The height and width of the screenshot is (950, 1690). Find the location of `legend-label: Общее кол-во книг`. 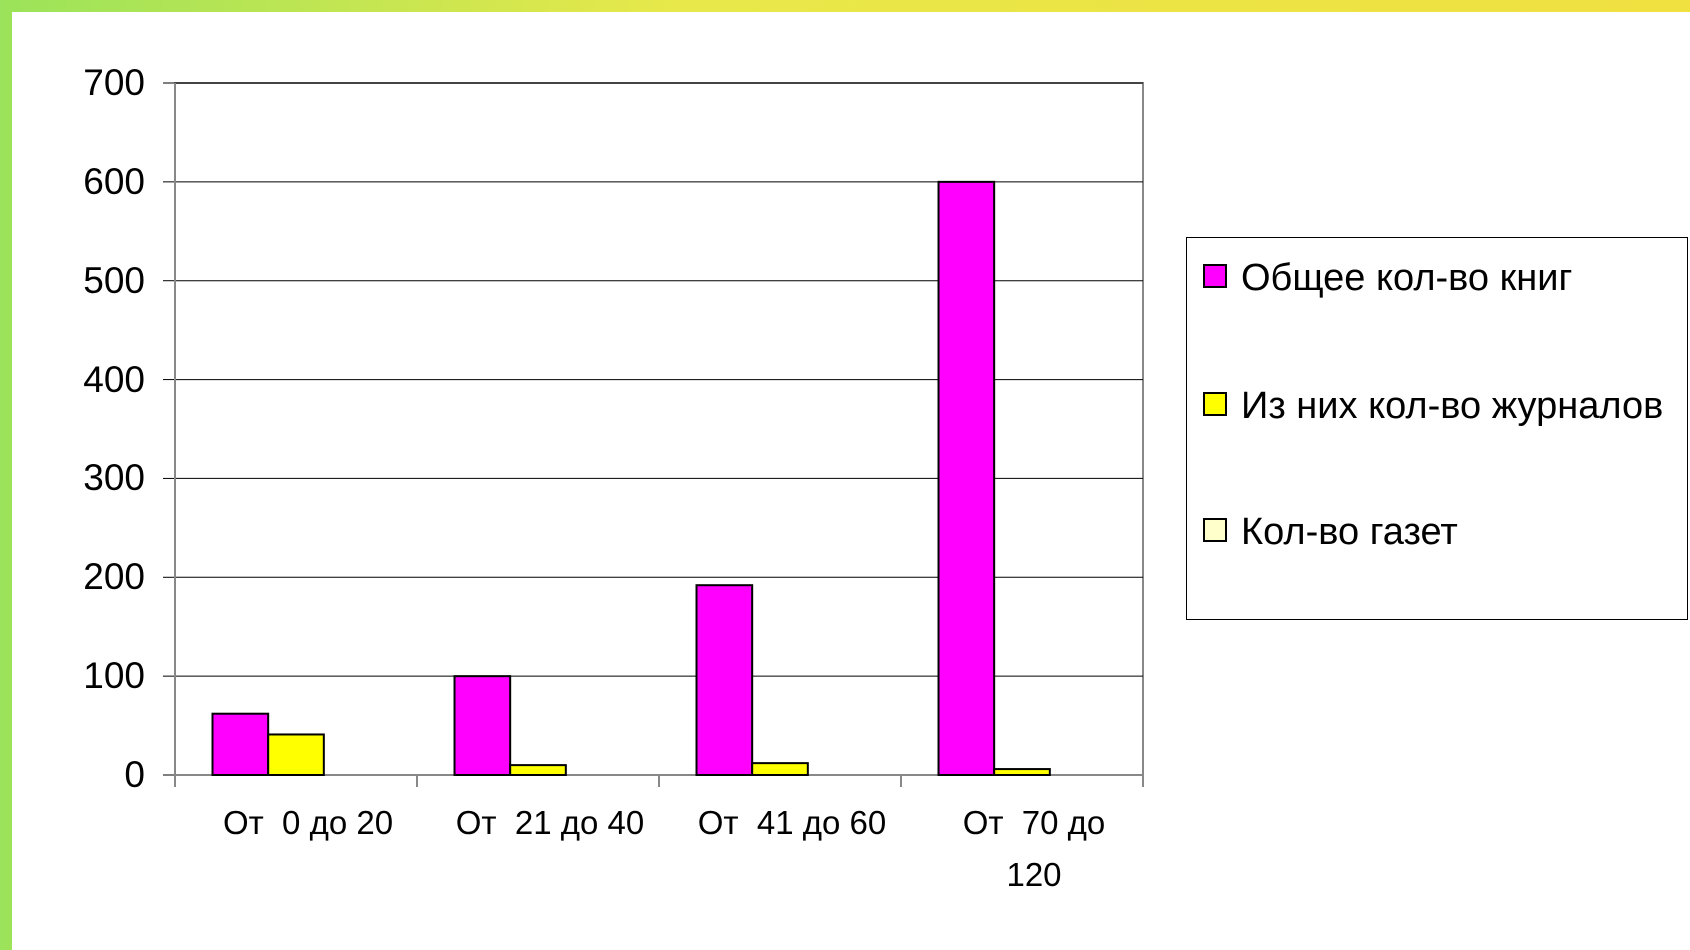

legend-label: Общее кол-во книг is located at coordinates (1407, 278).